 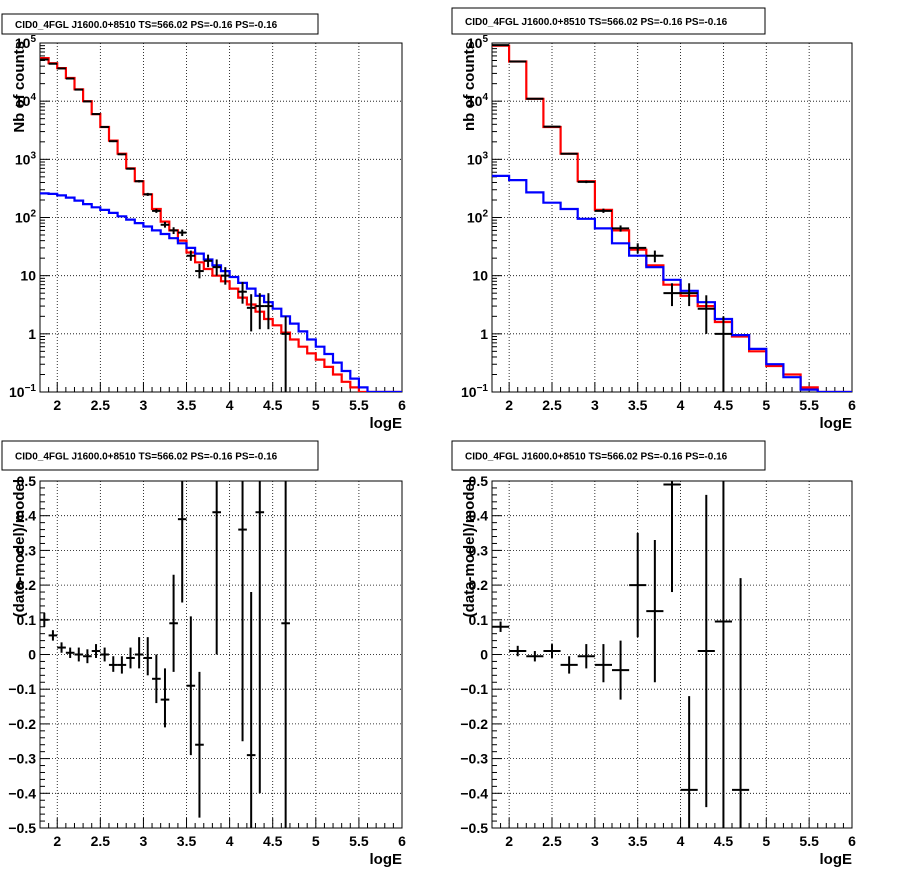 I want to click on x-tick-label: 2, so click(x=509, y=405).